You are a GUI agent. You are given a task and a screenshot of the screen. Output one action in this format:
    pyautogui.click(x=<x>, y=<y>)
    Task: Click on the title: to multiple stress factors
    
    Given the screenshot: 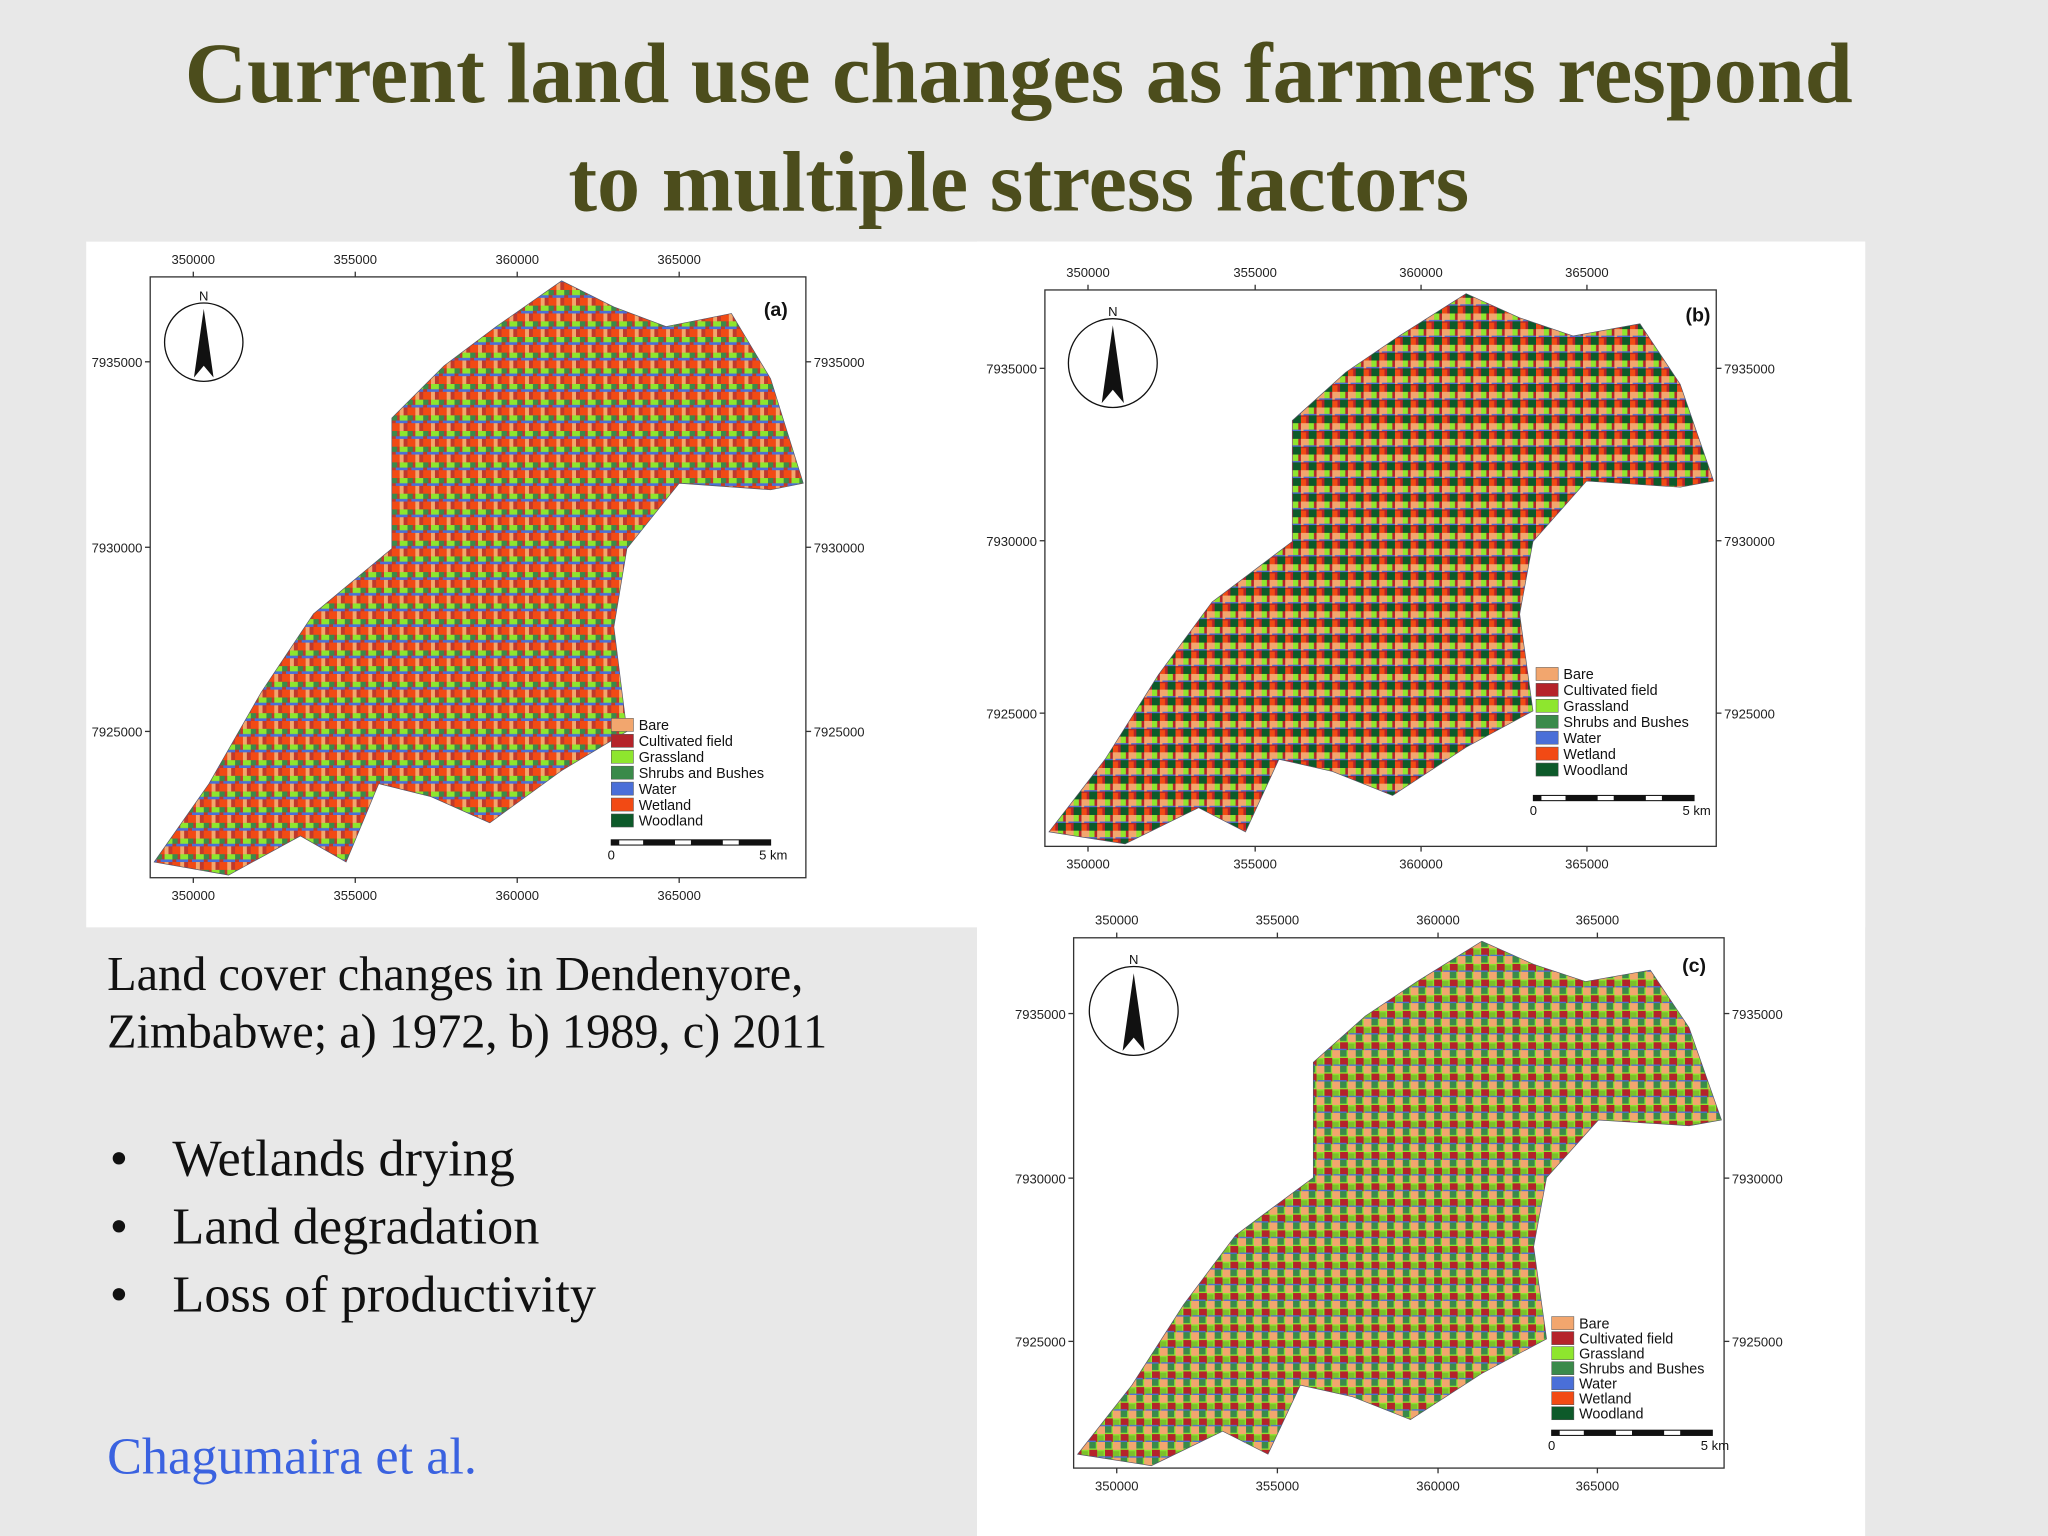 What is the action you would take?
    pyautogui.click(x=1018, y=181)
    